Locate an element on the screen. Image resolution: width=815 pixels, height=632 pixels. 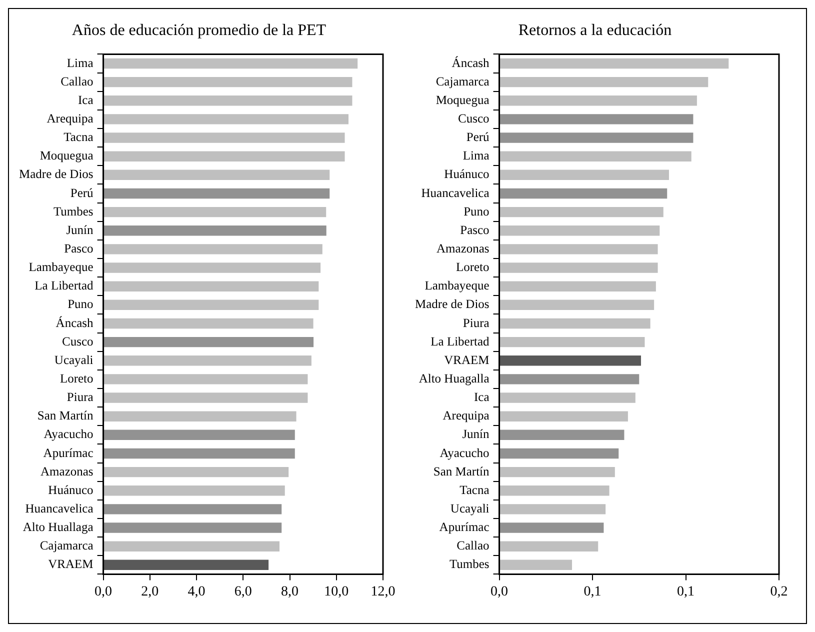
y-tick-label: Madre de Dios is located at coordinates (452, 304).